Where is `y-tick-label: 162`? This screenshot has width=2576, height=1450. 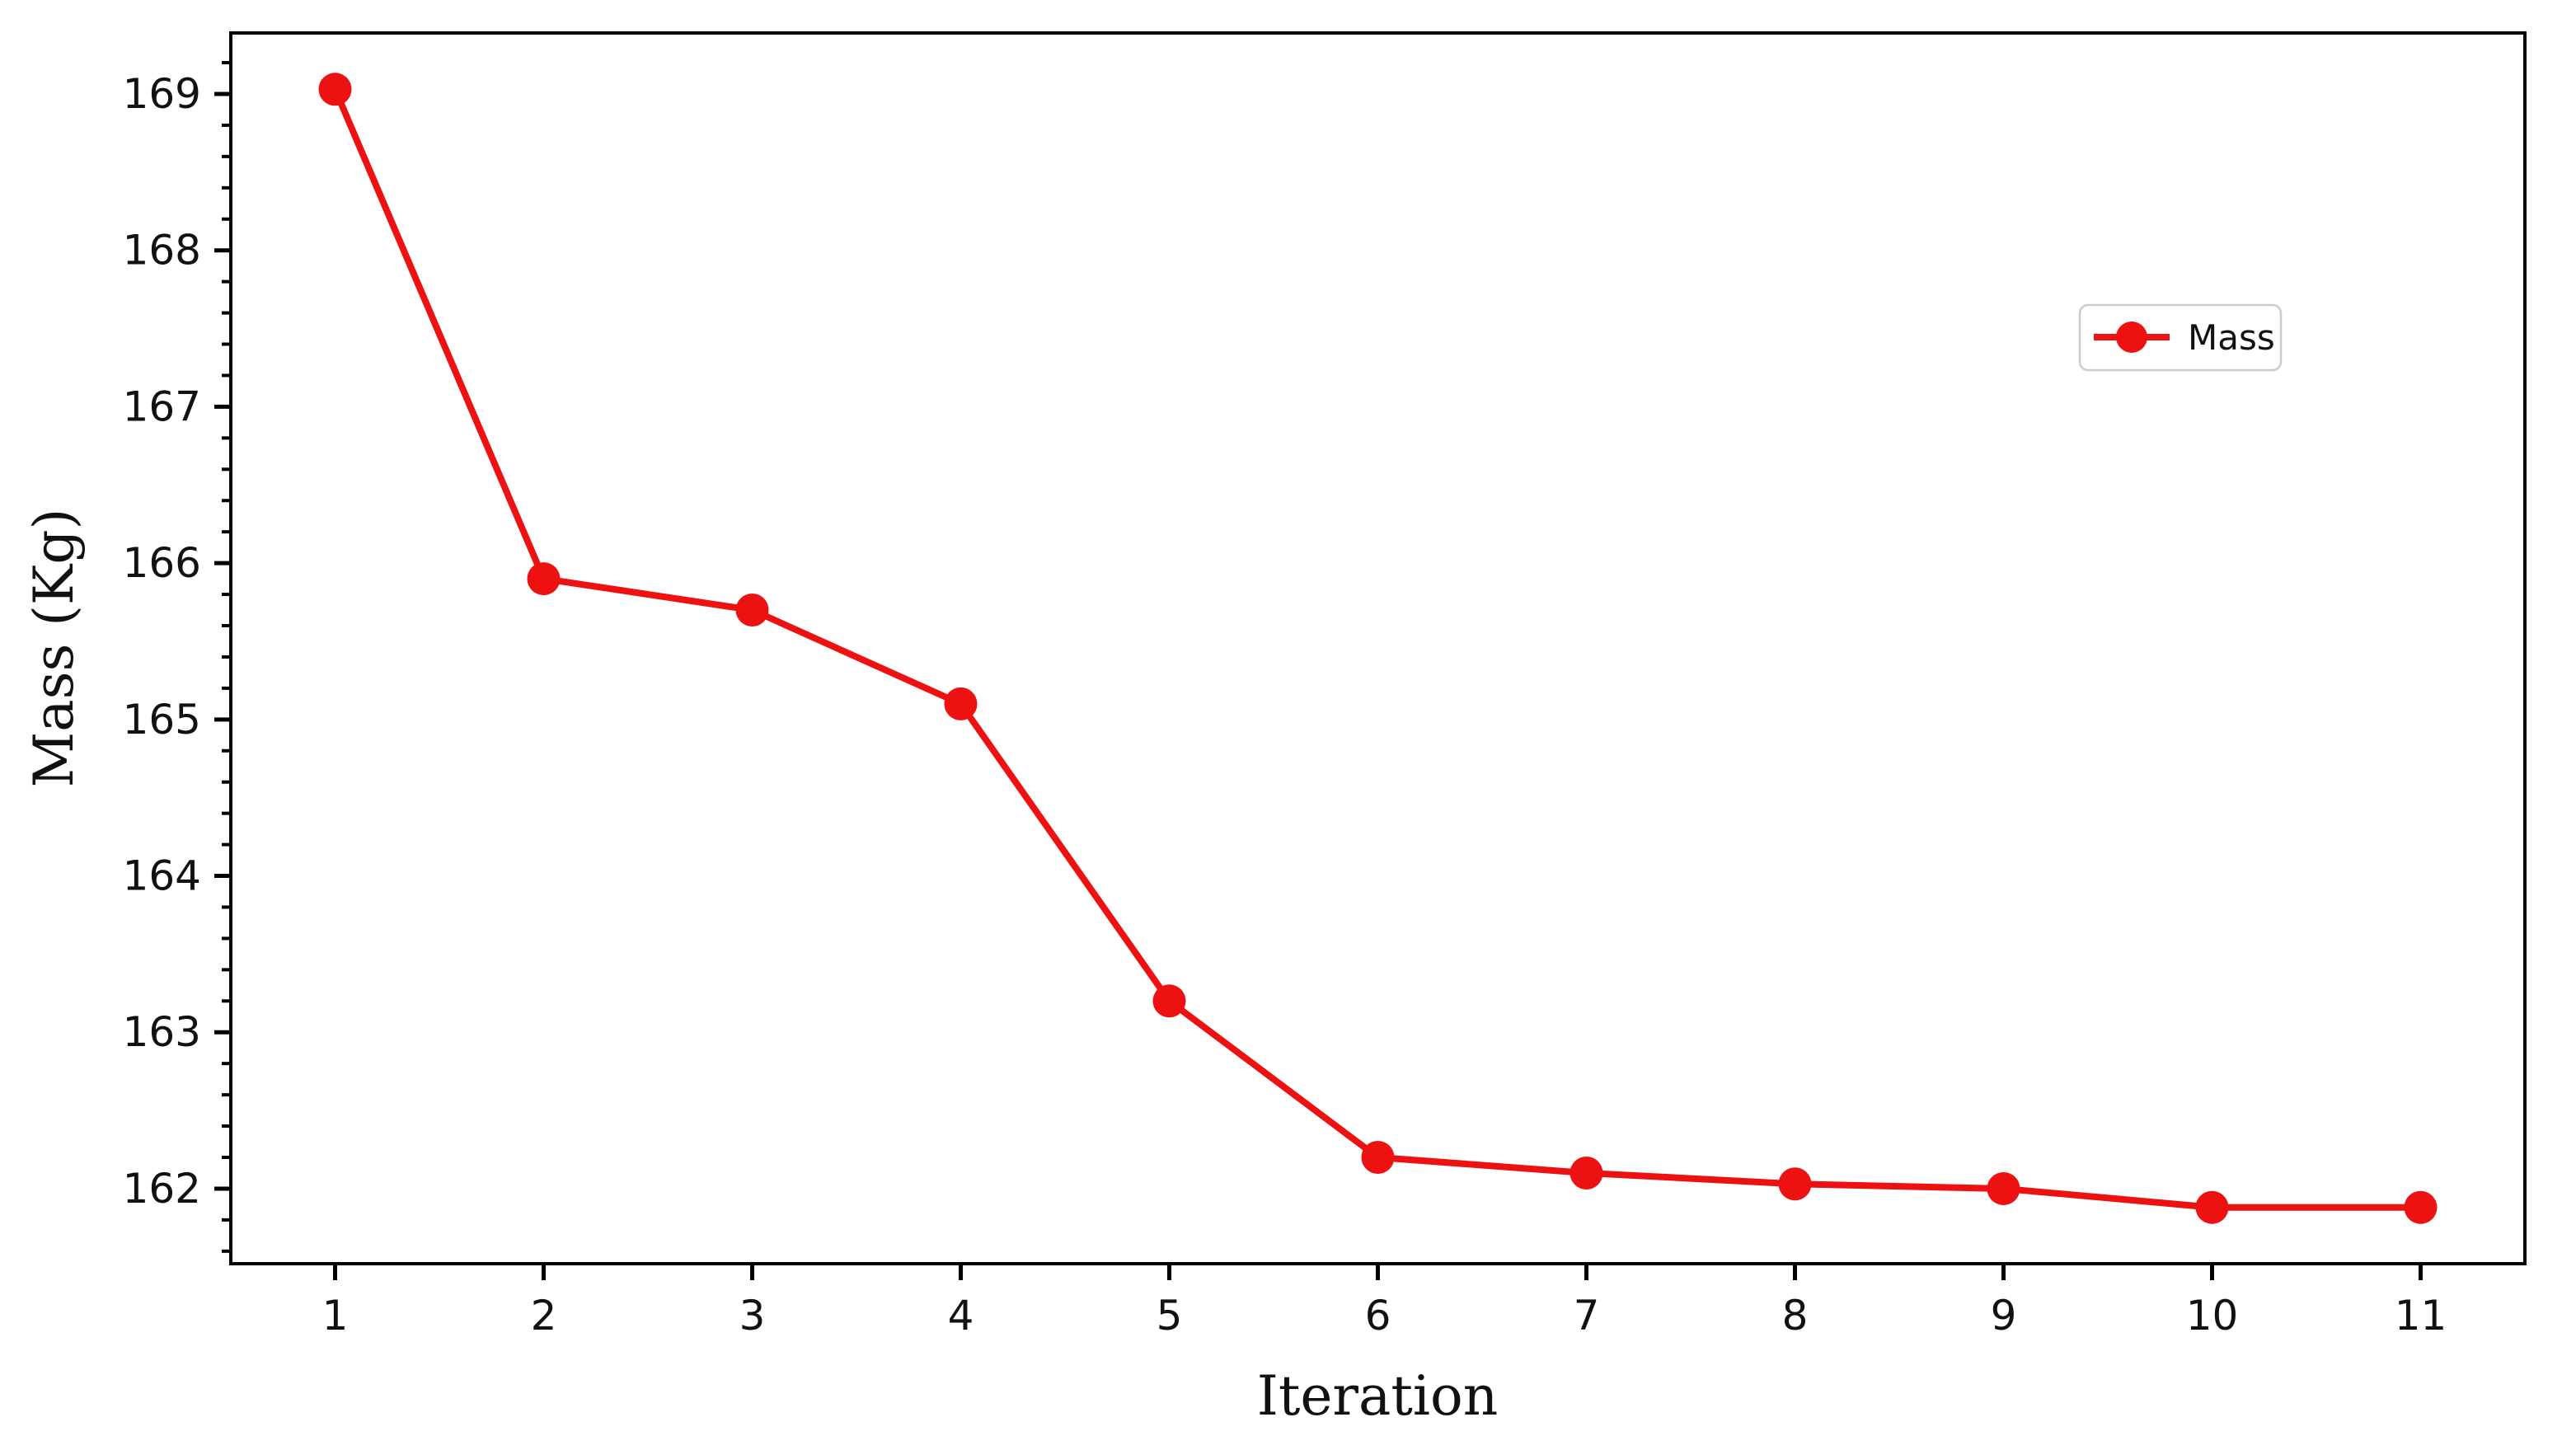
y-tick-label: 162 is located at coordinates (162, 1189).